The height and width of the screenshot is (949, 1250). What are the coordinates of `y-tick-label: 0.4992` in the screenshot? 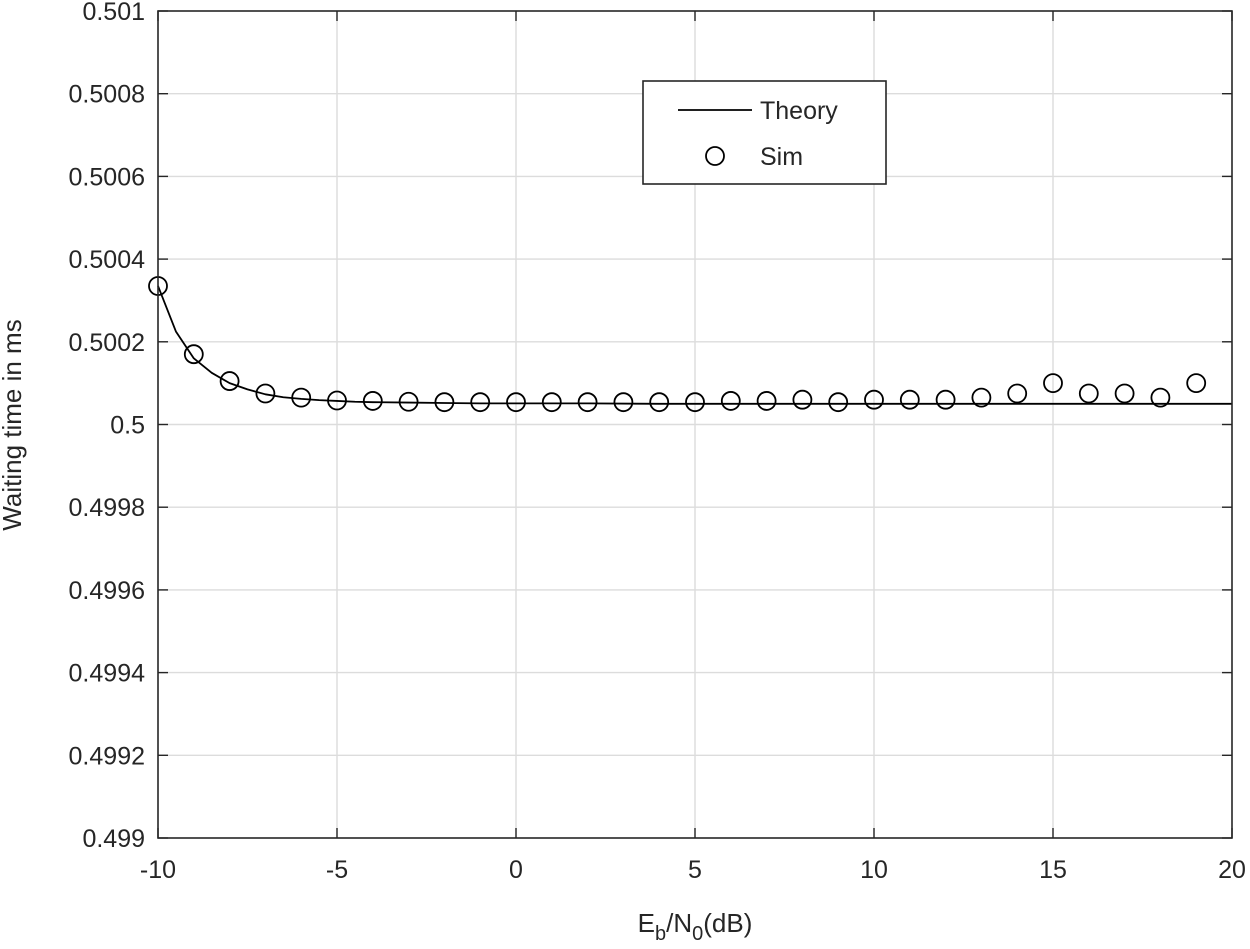 It's located at (107, 756).